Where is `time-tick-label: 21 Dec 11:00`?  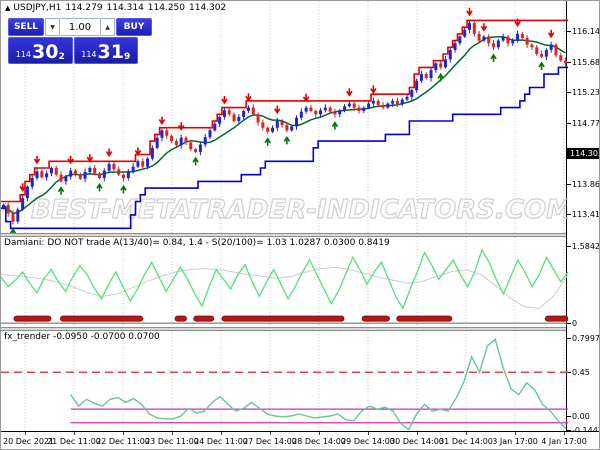
time-tick-label: 21 Dec 11:00 is located at coordinates (74, 441).